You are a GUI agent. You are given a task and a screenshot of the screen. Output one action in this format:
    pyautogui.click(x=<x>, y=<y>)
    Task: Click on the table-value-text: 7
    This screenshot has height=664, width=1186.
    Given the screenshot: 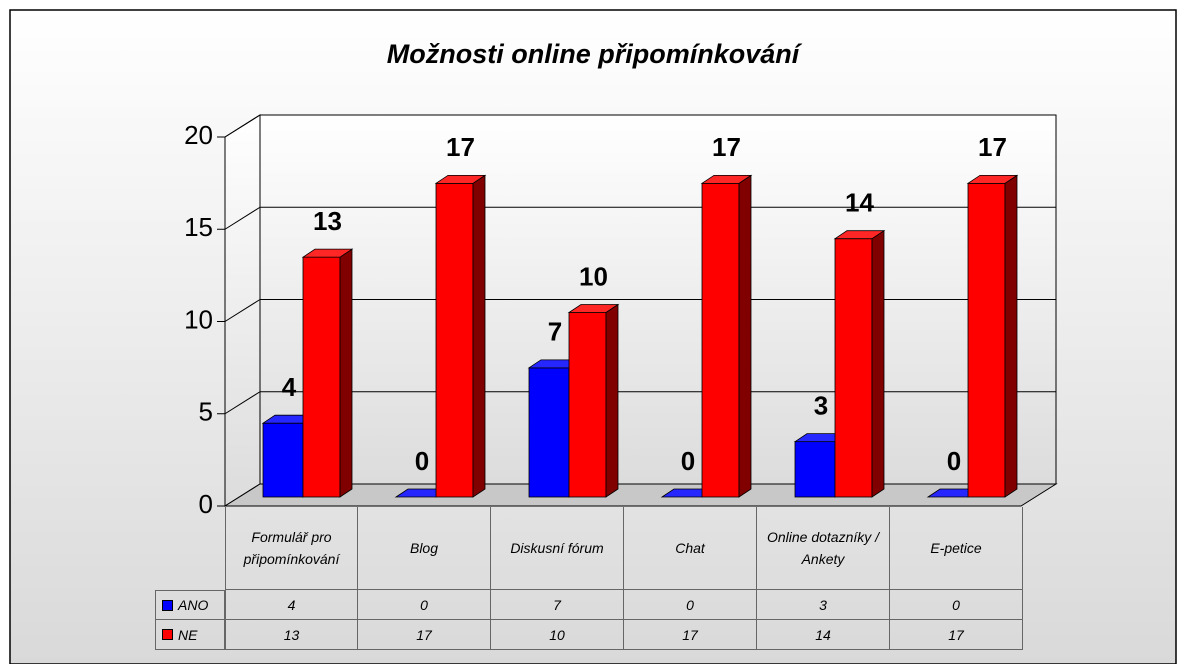 What is the action you would take?
    pyautogui.click(x=557, y=604)
    